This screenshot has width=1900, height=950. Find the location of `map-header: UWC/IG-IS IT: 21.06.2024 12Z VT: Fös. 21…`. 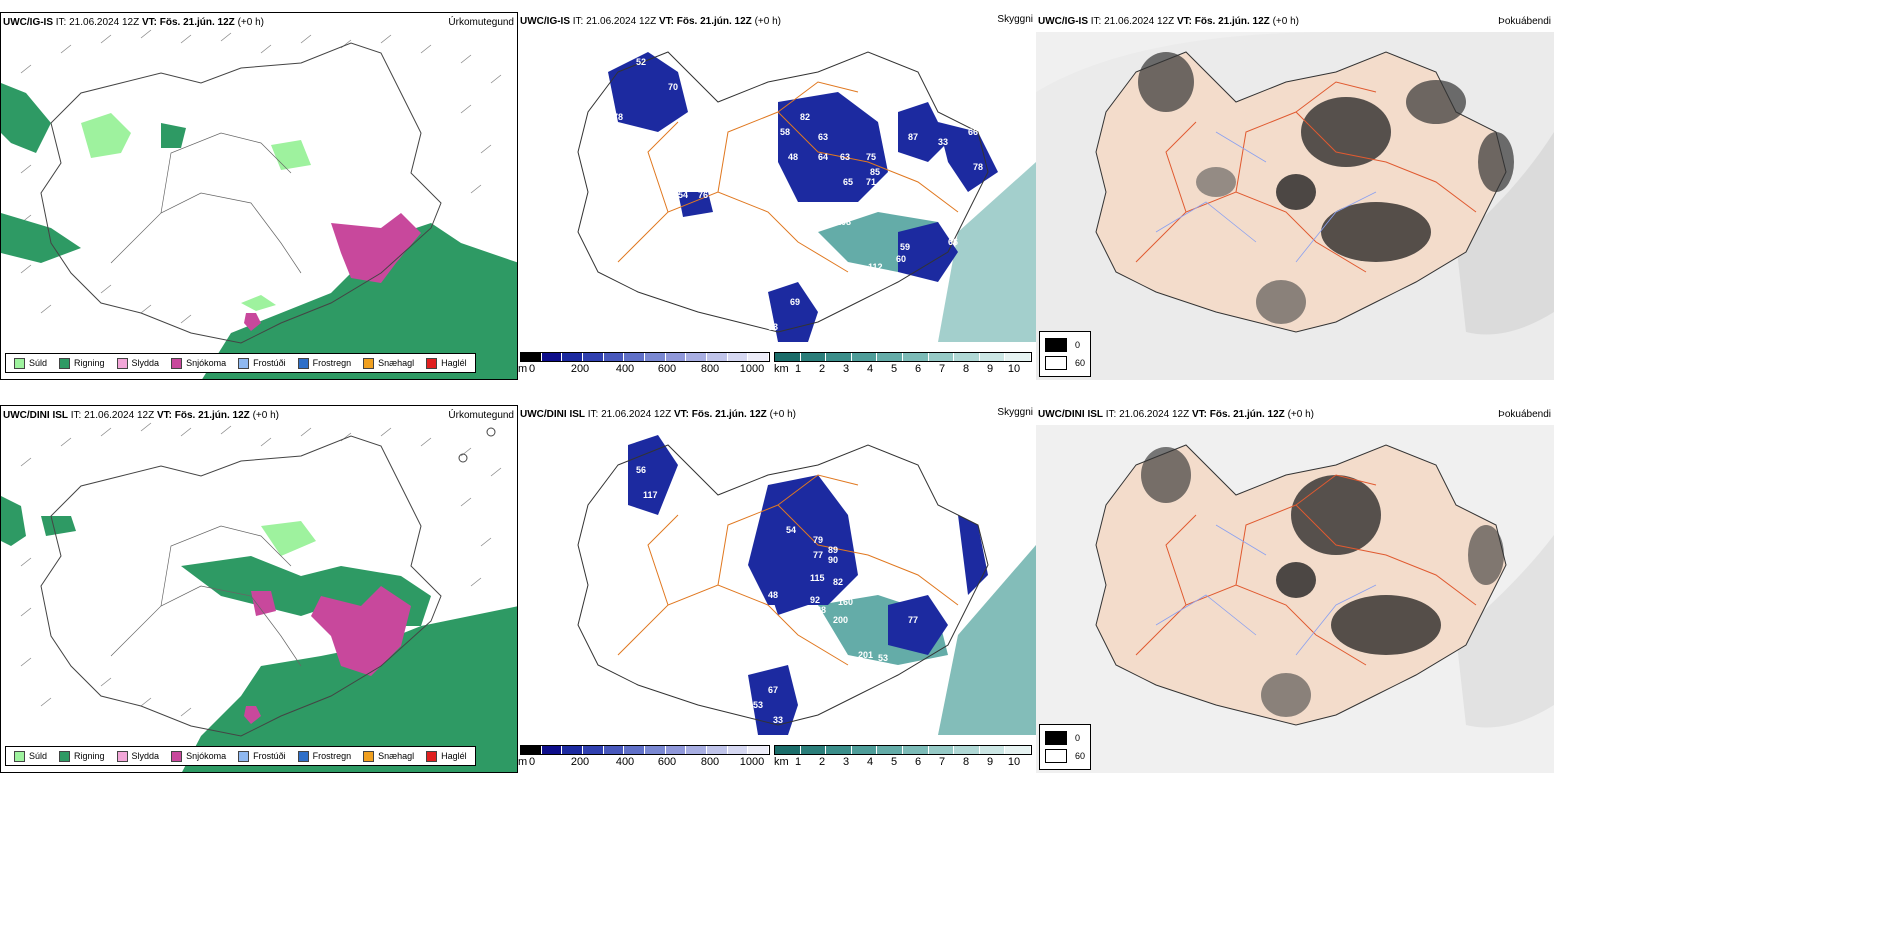

map-header: UWC/IG-IS IT: 21.06.2024 12Z VT: Fös. 21… is located at coordinates (650, 21).